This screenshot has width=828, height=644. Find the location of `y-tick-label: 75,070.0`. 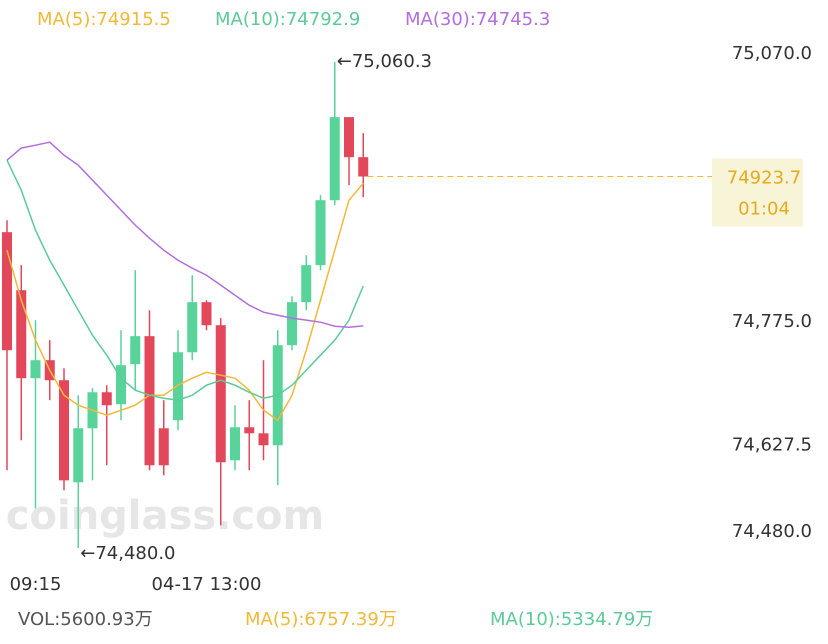

y-tick-label: 75,070.0 is located at coordinates (772, 53).